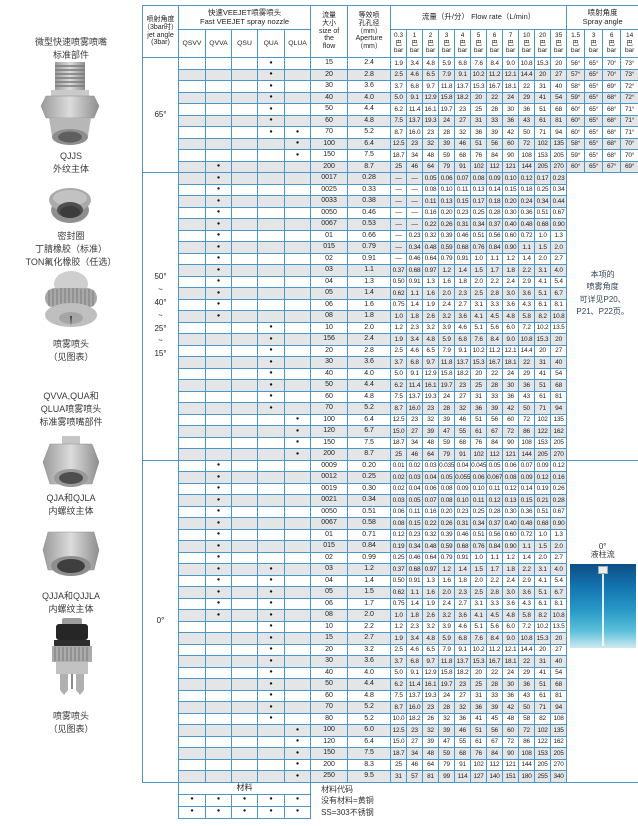 Image resolution: width=638 pixels, height=826 pixels. Describe the element at coordinates (511, 477) in the screenshot. I see `flow-rate-cell: 0.08` at that location.